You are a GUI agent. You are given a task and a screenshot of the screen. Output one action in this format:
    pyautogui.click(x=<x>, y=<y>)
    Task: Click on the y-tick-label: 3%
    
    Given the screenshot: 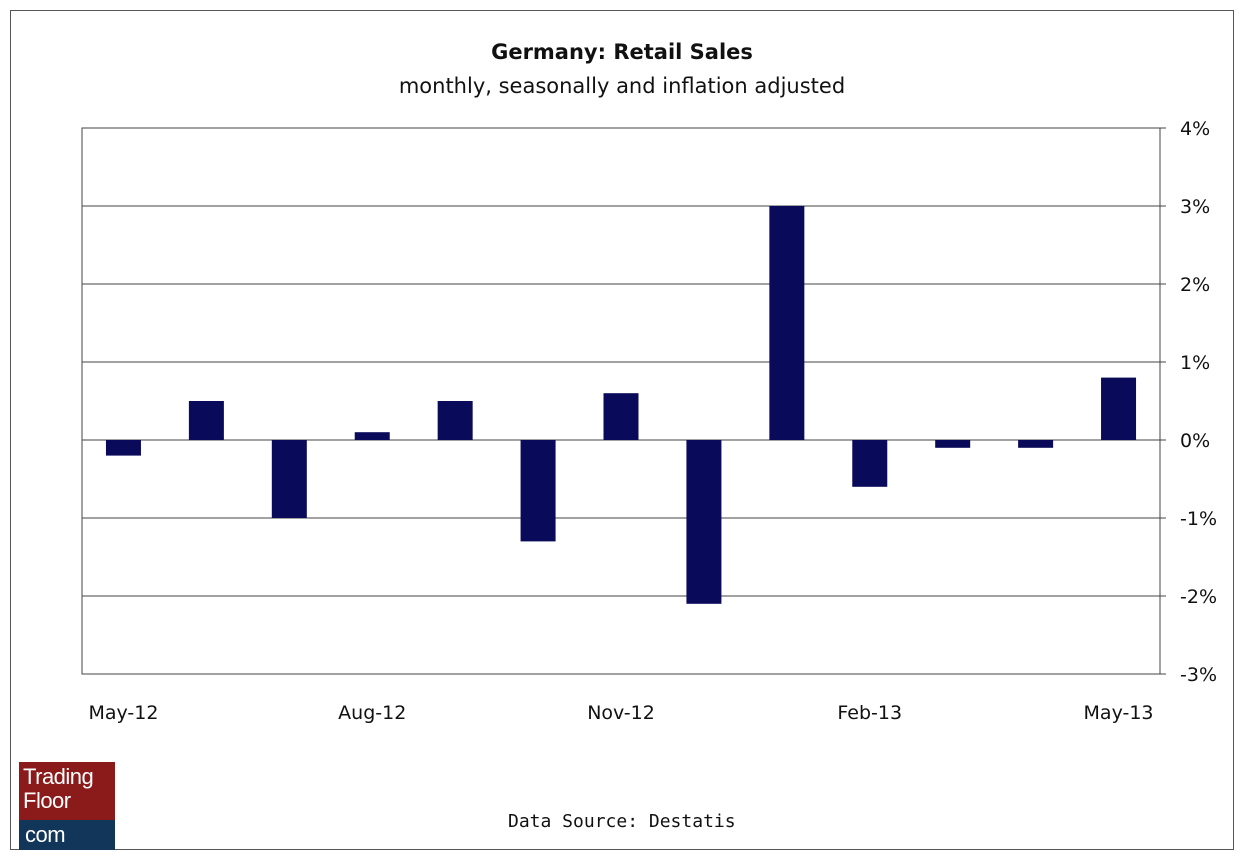 What is the action you would take?
    pyautogui.click(x=1195, y=207)
    